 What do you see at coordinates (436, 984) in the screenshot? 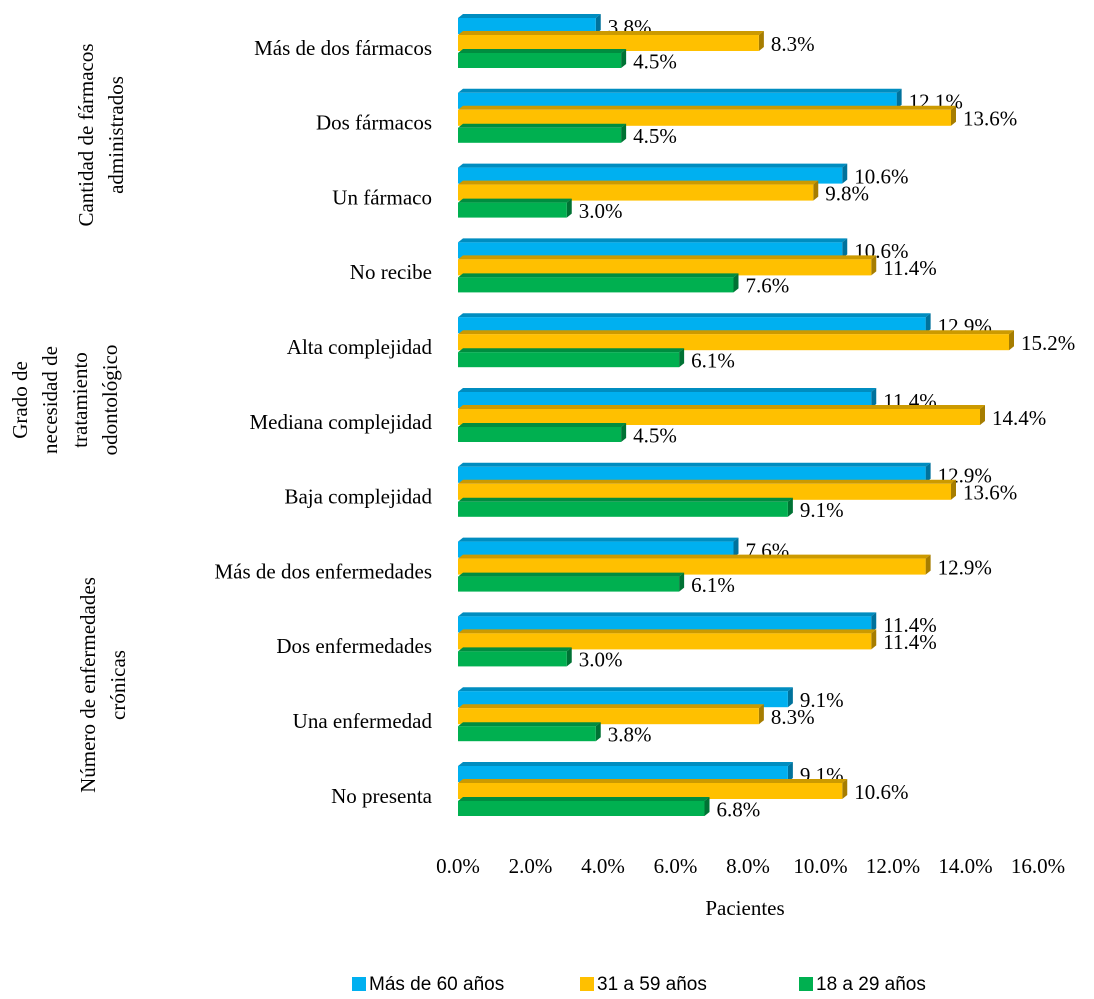
I see `legend-label: Más de 60 años` at bounding box center [436, 984].